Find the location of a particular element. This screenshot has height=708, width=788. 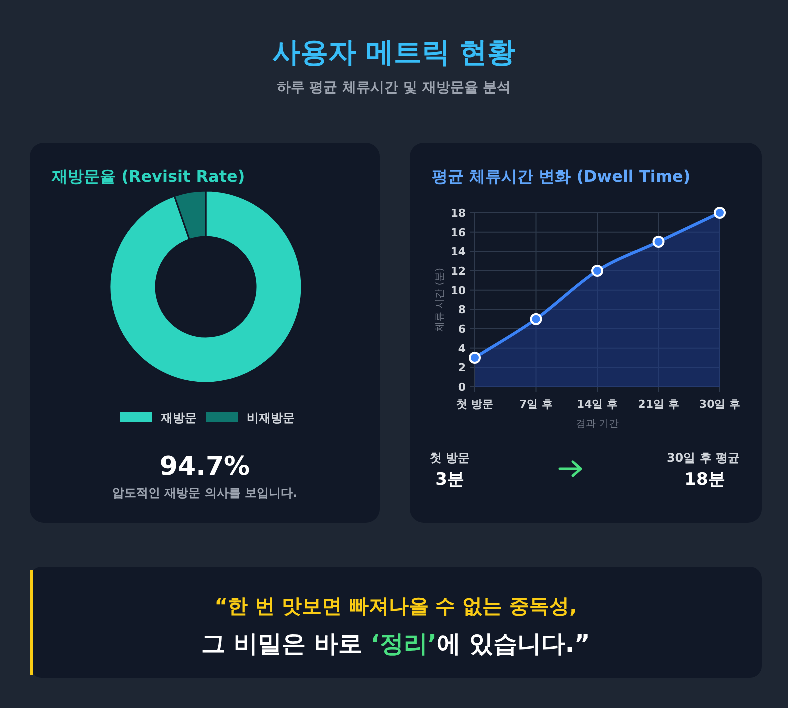

y-tick-label: 2 is located at coordinates (462, 368).